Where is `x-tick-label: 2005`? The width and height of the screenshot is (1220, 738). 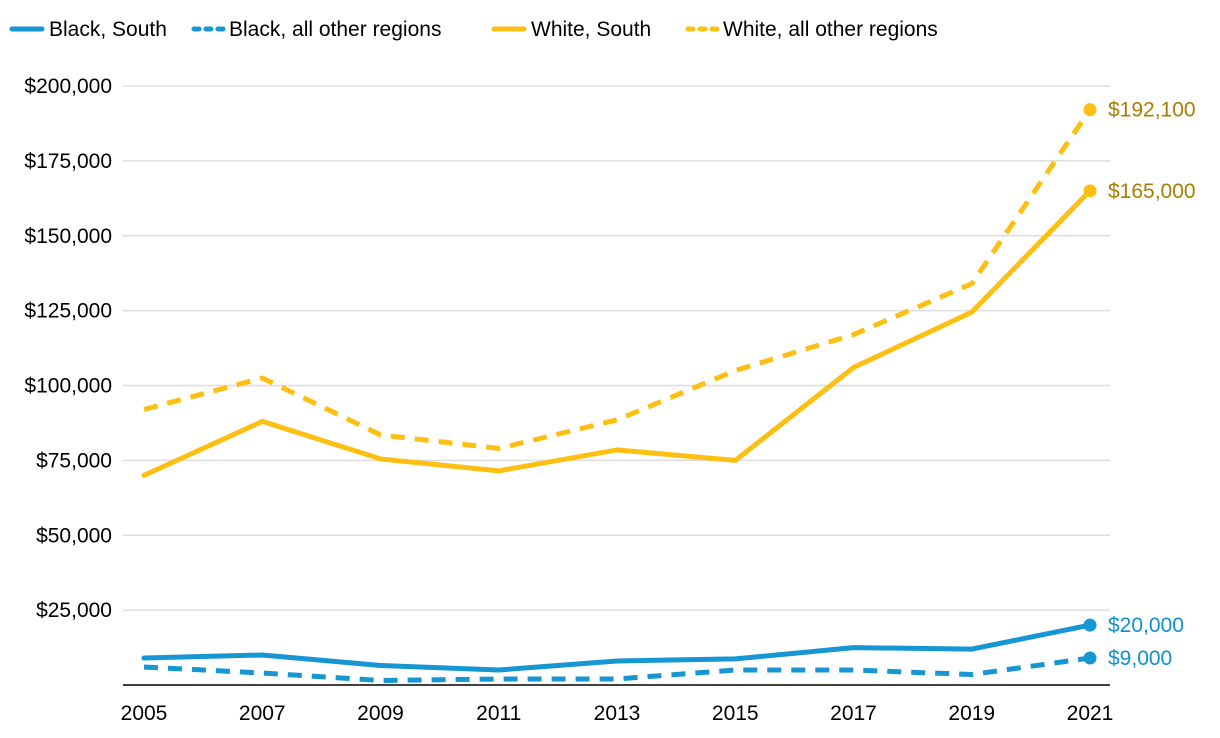
x-tick-label: 2005 is located at coordinates (144, 713).